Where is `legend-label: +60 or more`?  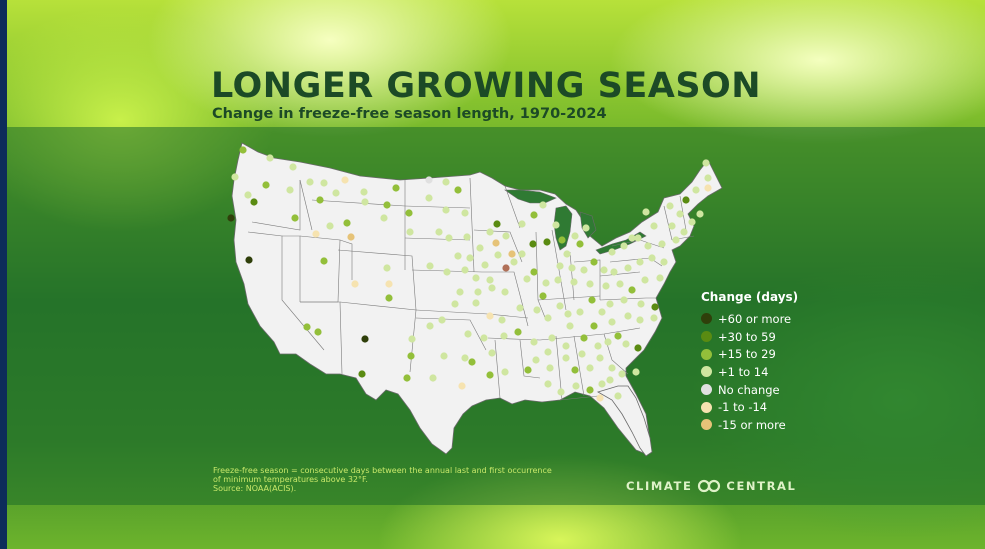 legend-label: +60 or more is located at coordinates (755, 318).